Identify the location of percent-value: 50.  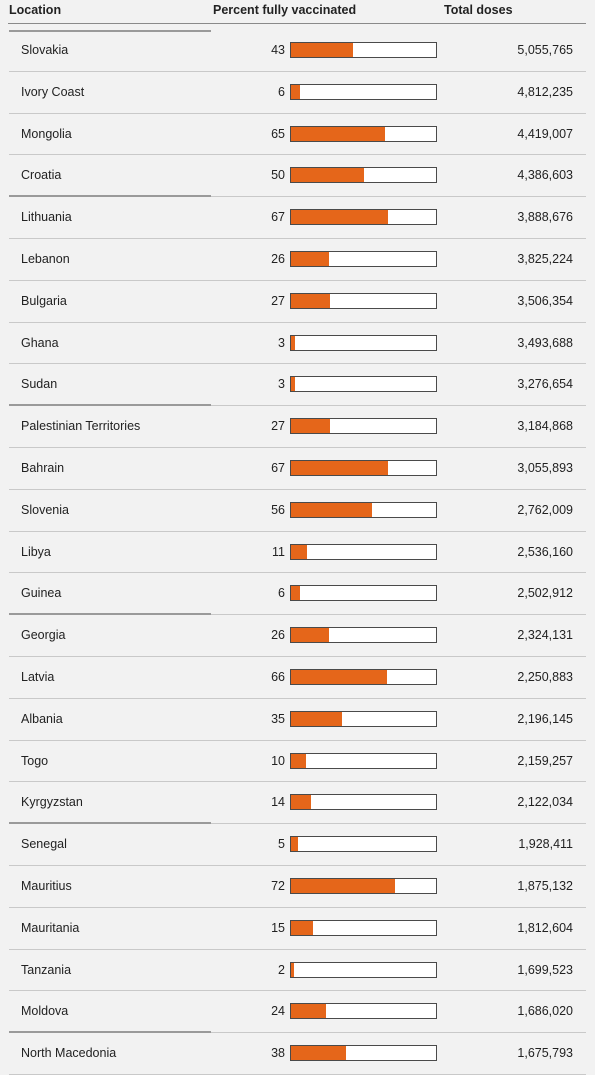
(278, 175).